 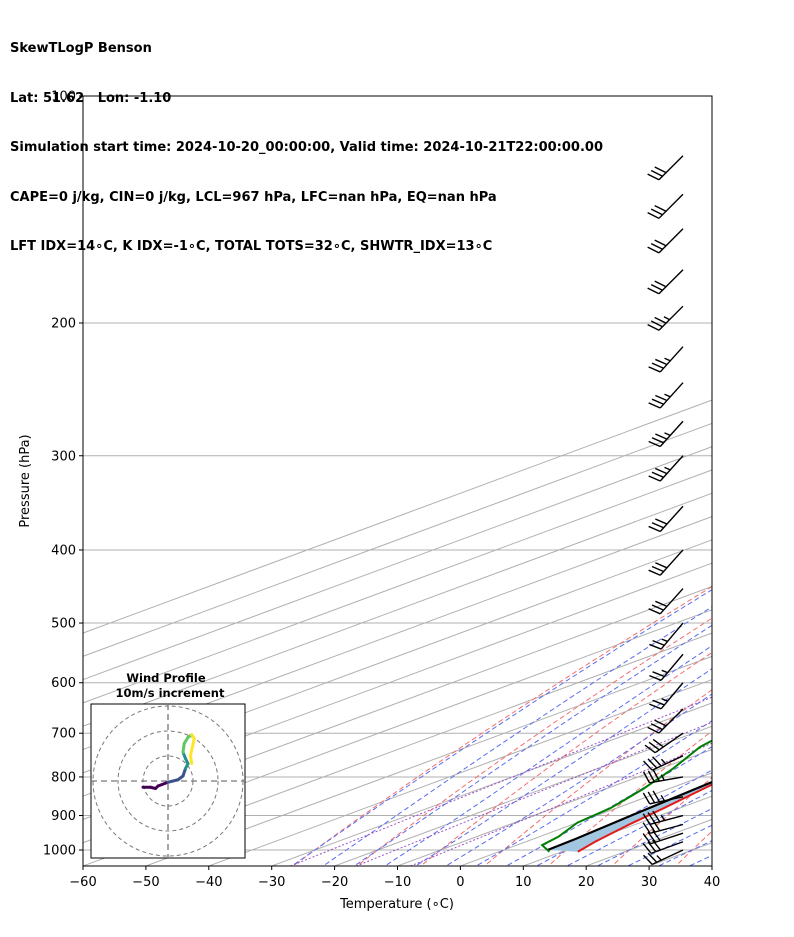 I want to click on hodograph-inset: Wind Profile 10m/s increment, so click(x=168, y=765).